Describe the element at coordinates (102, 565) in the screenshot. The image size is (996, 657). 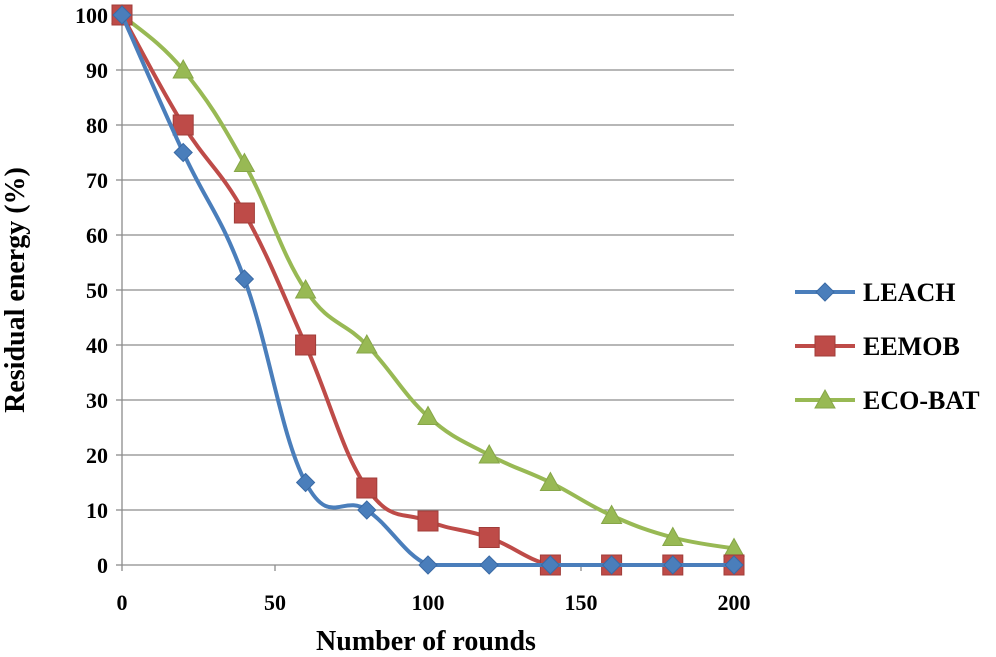
I see `y-tick-label: 0` at that location.